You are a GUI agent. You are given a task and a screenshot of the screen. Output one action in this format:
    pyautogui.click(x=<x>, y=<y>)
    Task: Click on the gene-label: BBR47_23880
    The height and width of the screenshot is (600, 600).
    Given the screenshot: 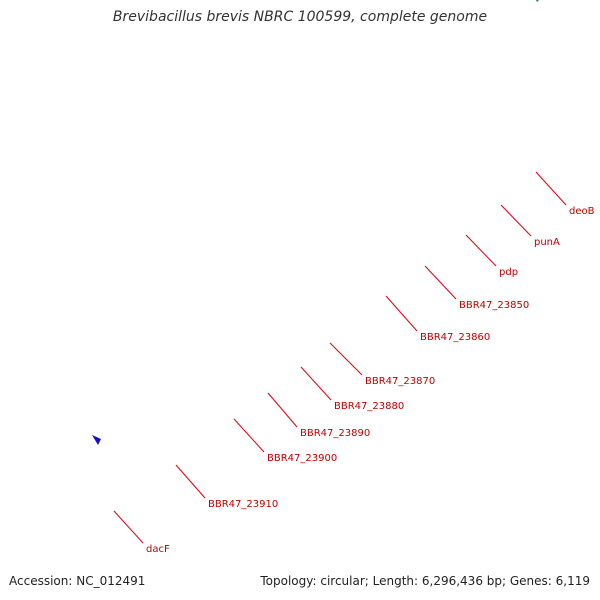 What is the action you would take?
    pyautogui.click(x=352, y=389)
    